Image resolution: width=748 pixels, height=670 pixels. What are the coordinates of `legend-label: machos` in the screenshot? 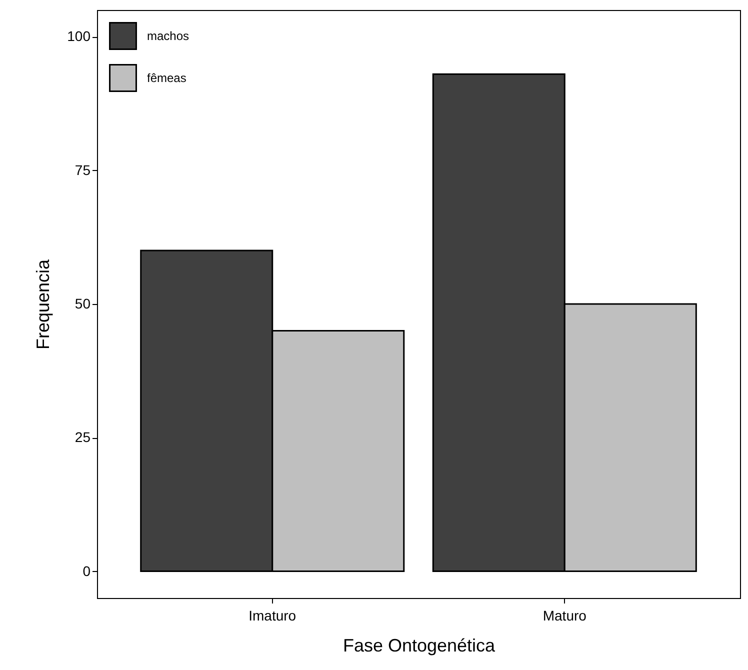 It's located at (168, 36).